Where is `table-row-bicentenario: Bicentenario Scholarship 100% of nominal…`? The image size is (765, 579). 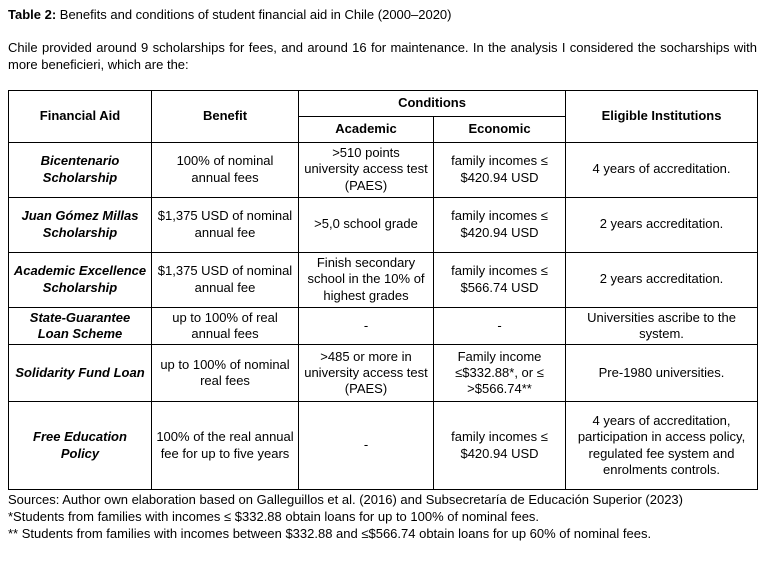
table-row-bicentenario: Bicentenario Scholarship 100% of nominal… is located at coordinates (383, 169).